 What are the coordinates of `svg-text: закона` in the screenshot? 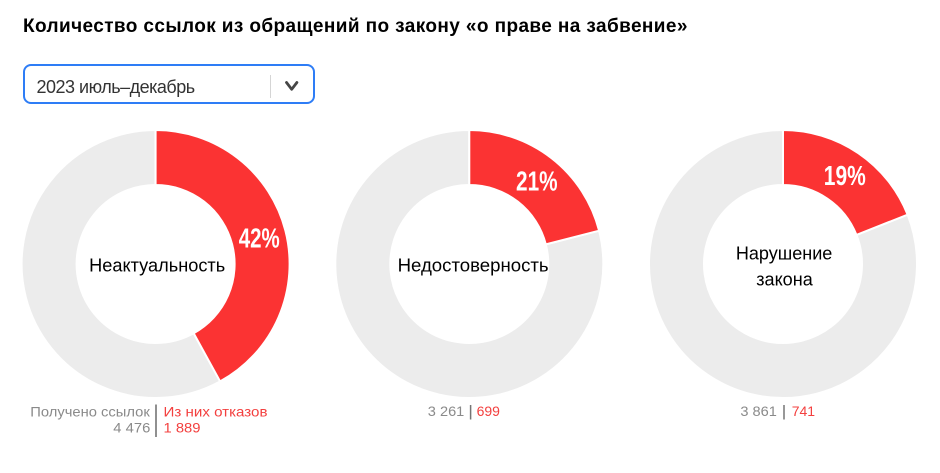 It's located at (784, 280).